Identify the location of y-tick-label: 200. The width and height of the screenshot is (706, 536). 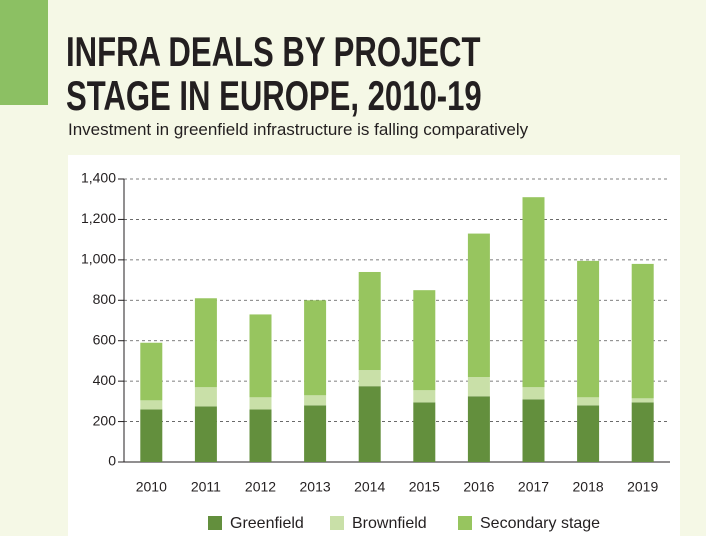
(105, 420).